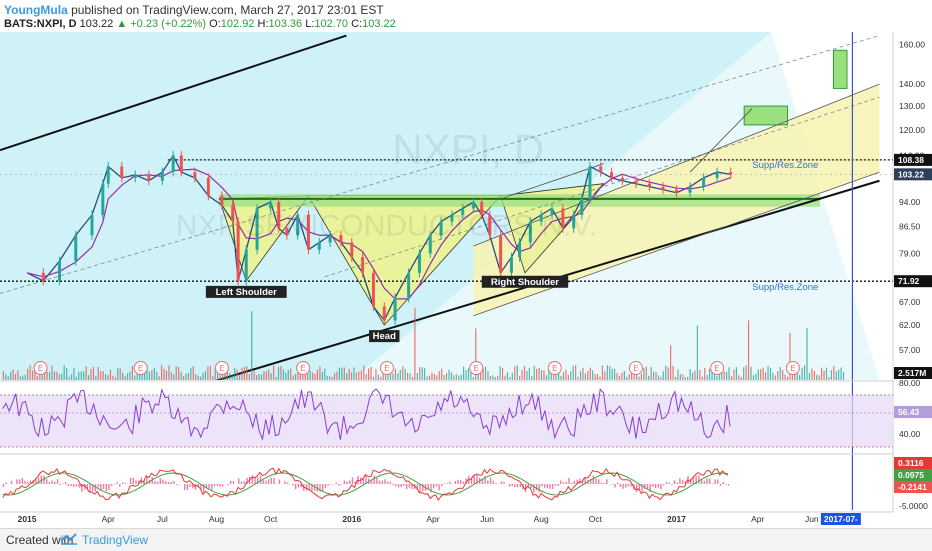  Describe the element at coordinates (909, 281) in the screenshot. I see `level-badge-bottom: 71.92` at that location.